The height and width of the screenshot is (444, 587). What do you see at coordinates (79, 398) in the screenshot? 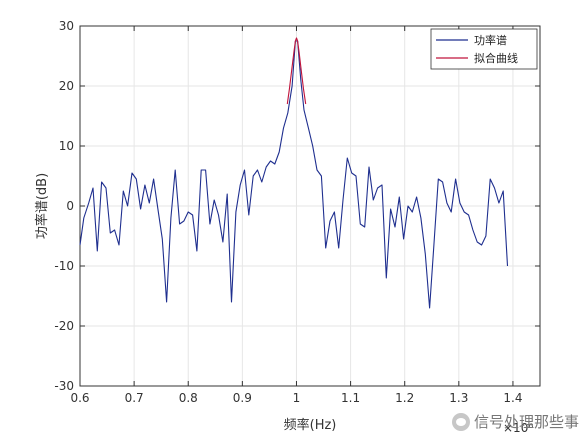
I see `x-tick-label: 0.6` at bounding box center [79, 398].